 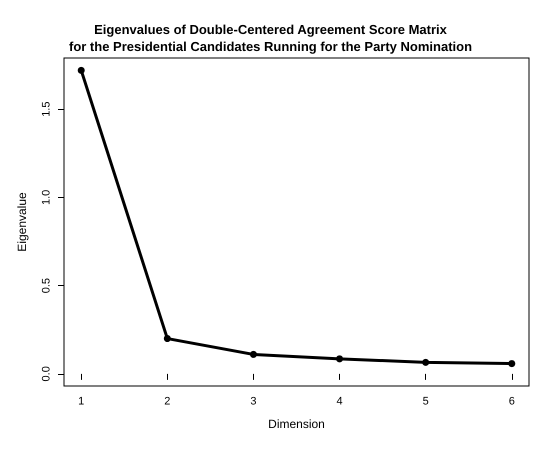 I want to click on chart-title: Eigenvalues of Double-Centered Agreement Score Matrix for the Presidential Candidates Running for the Party Nomination, so click(x=270, y=38).